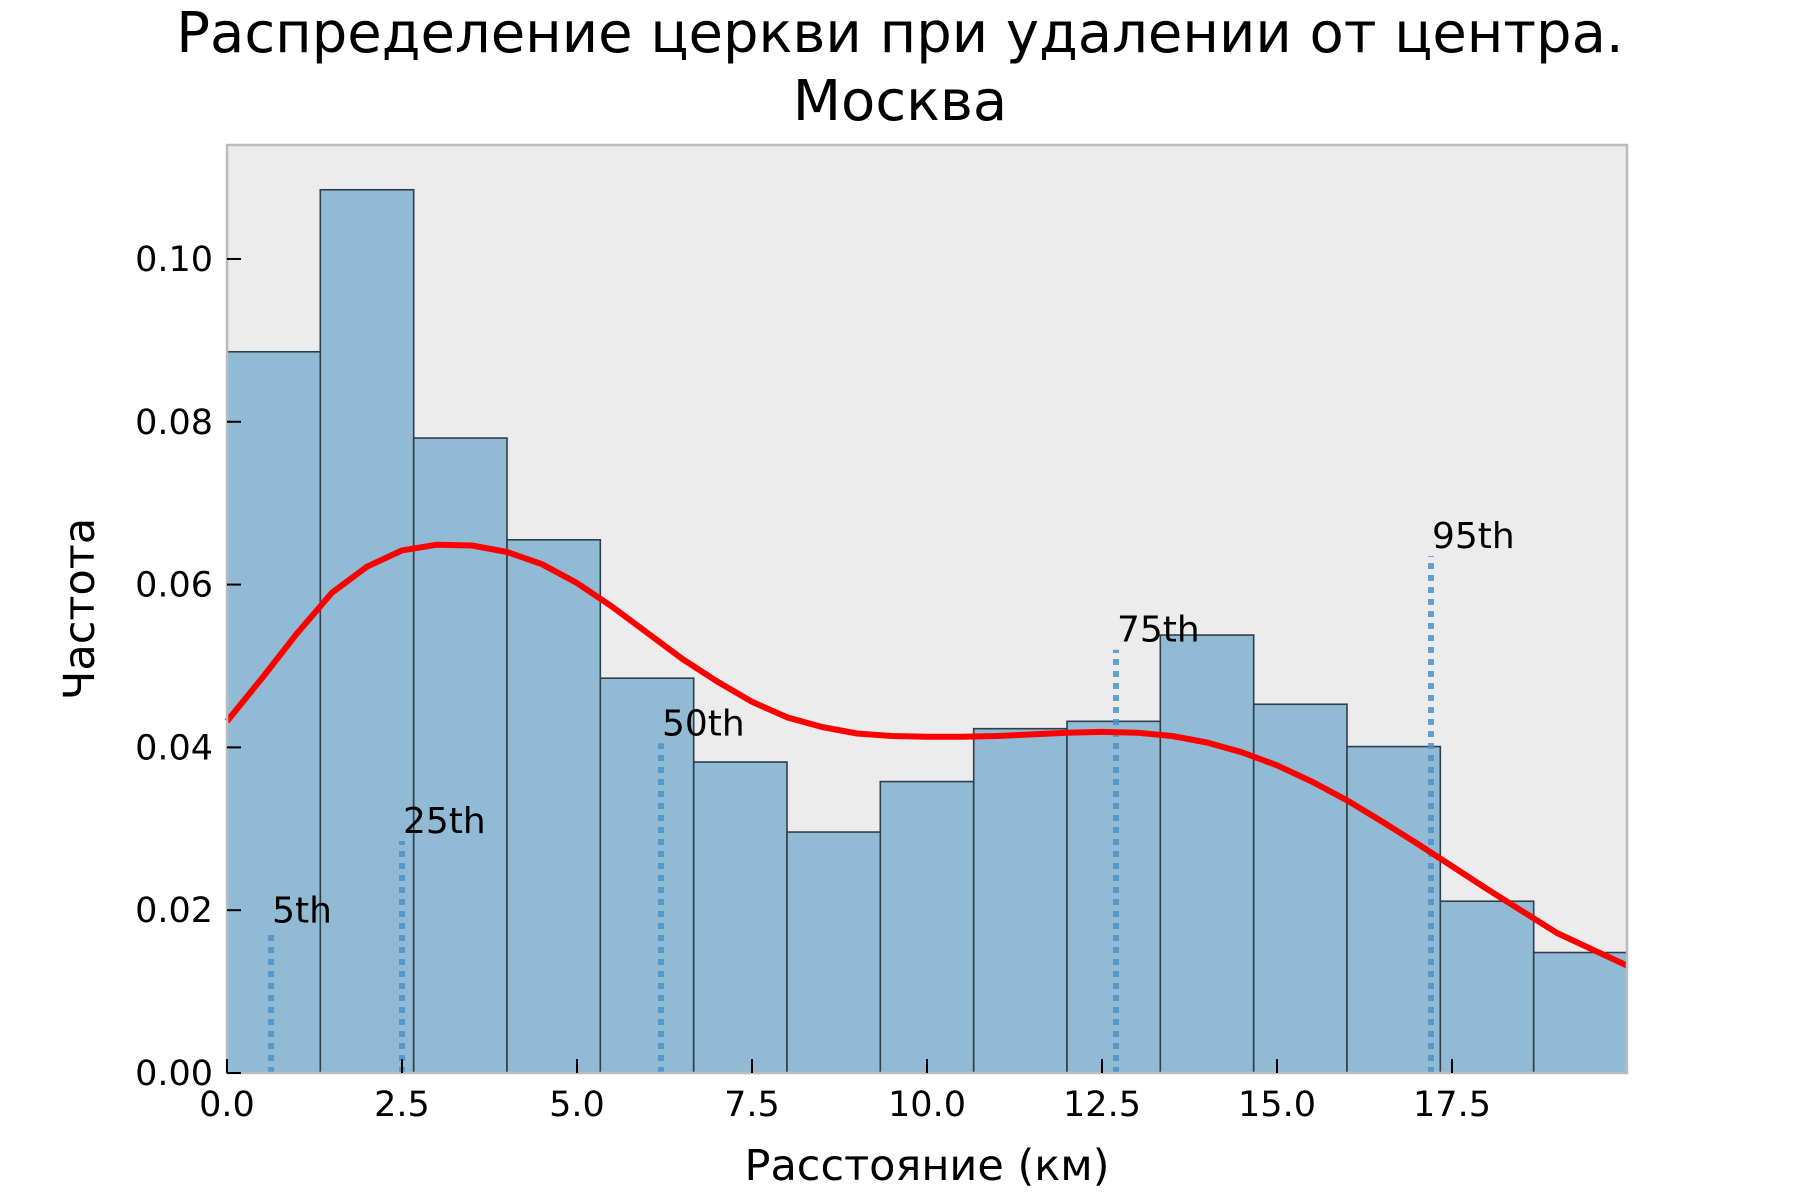 The image size is (1800, 1200). I want to click on y-axis-ticks: 0.00 0.02 0.04 0.06 0.08 0.10, so click(188, 667).